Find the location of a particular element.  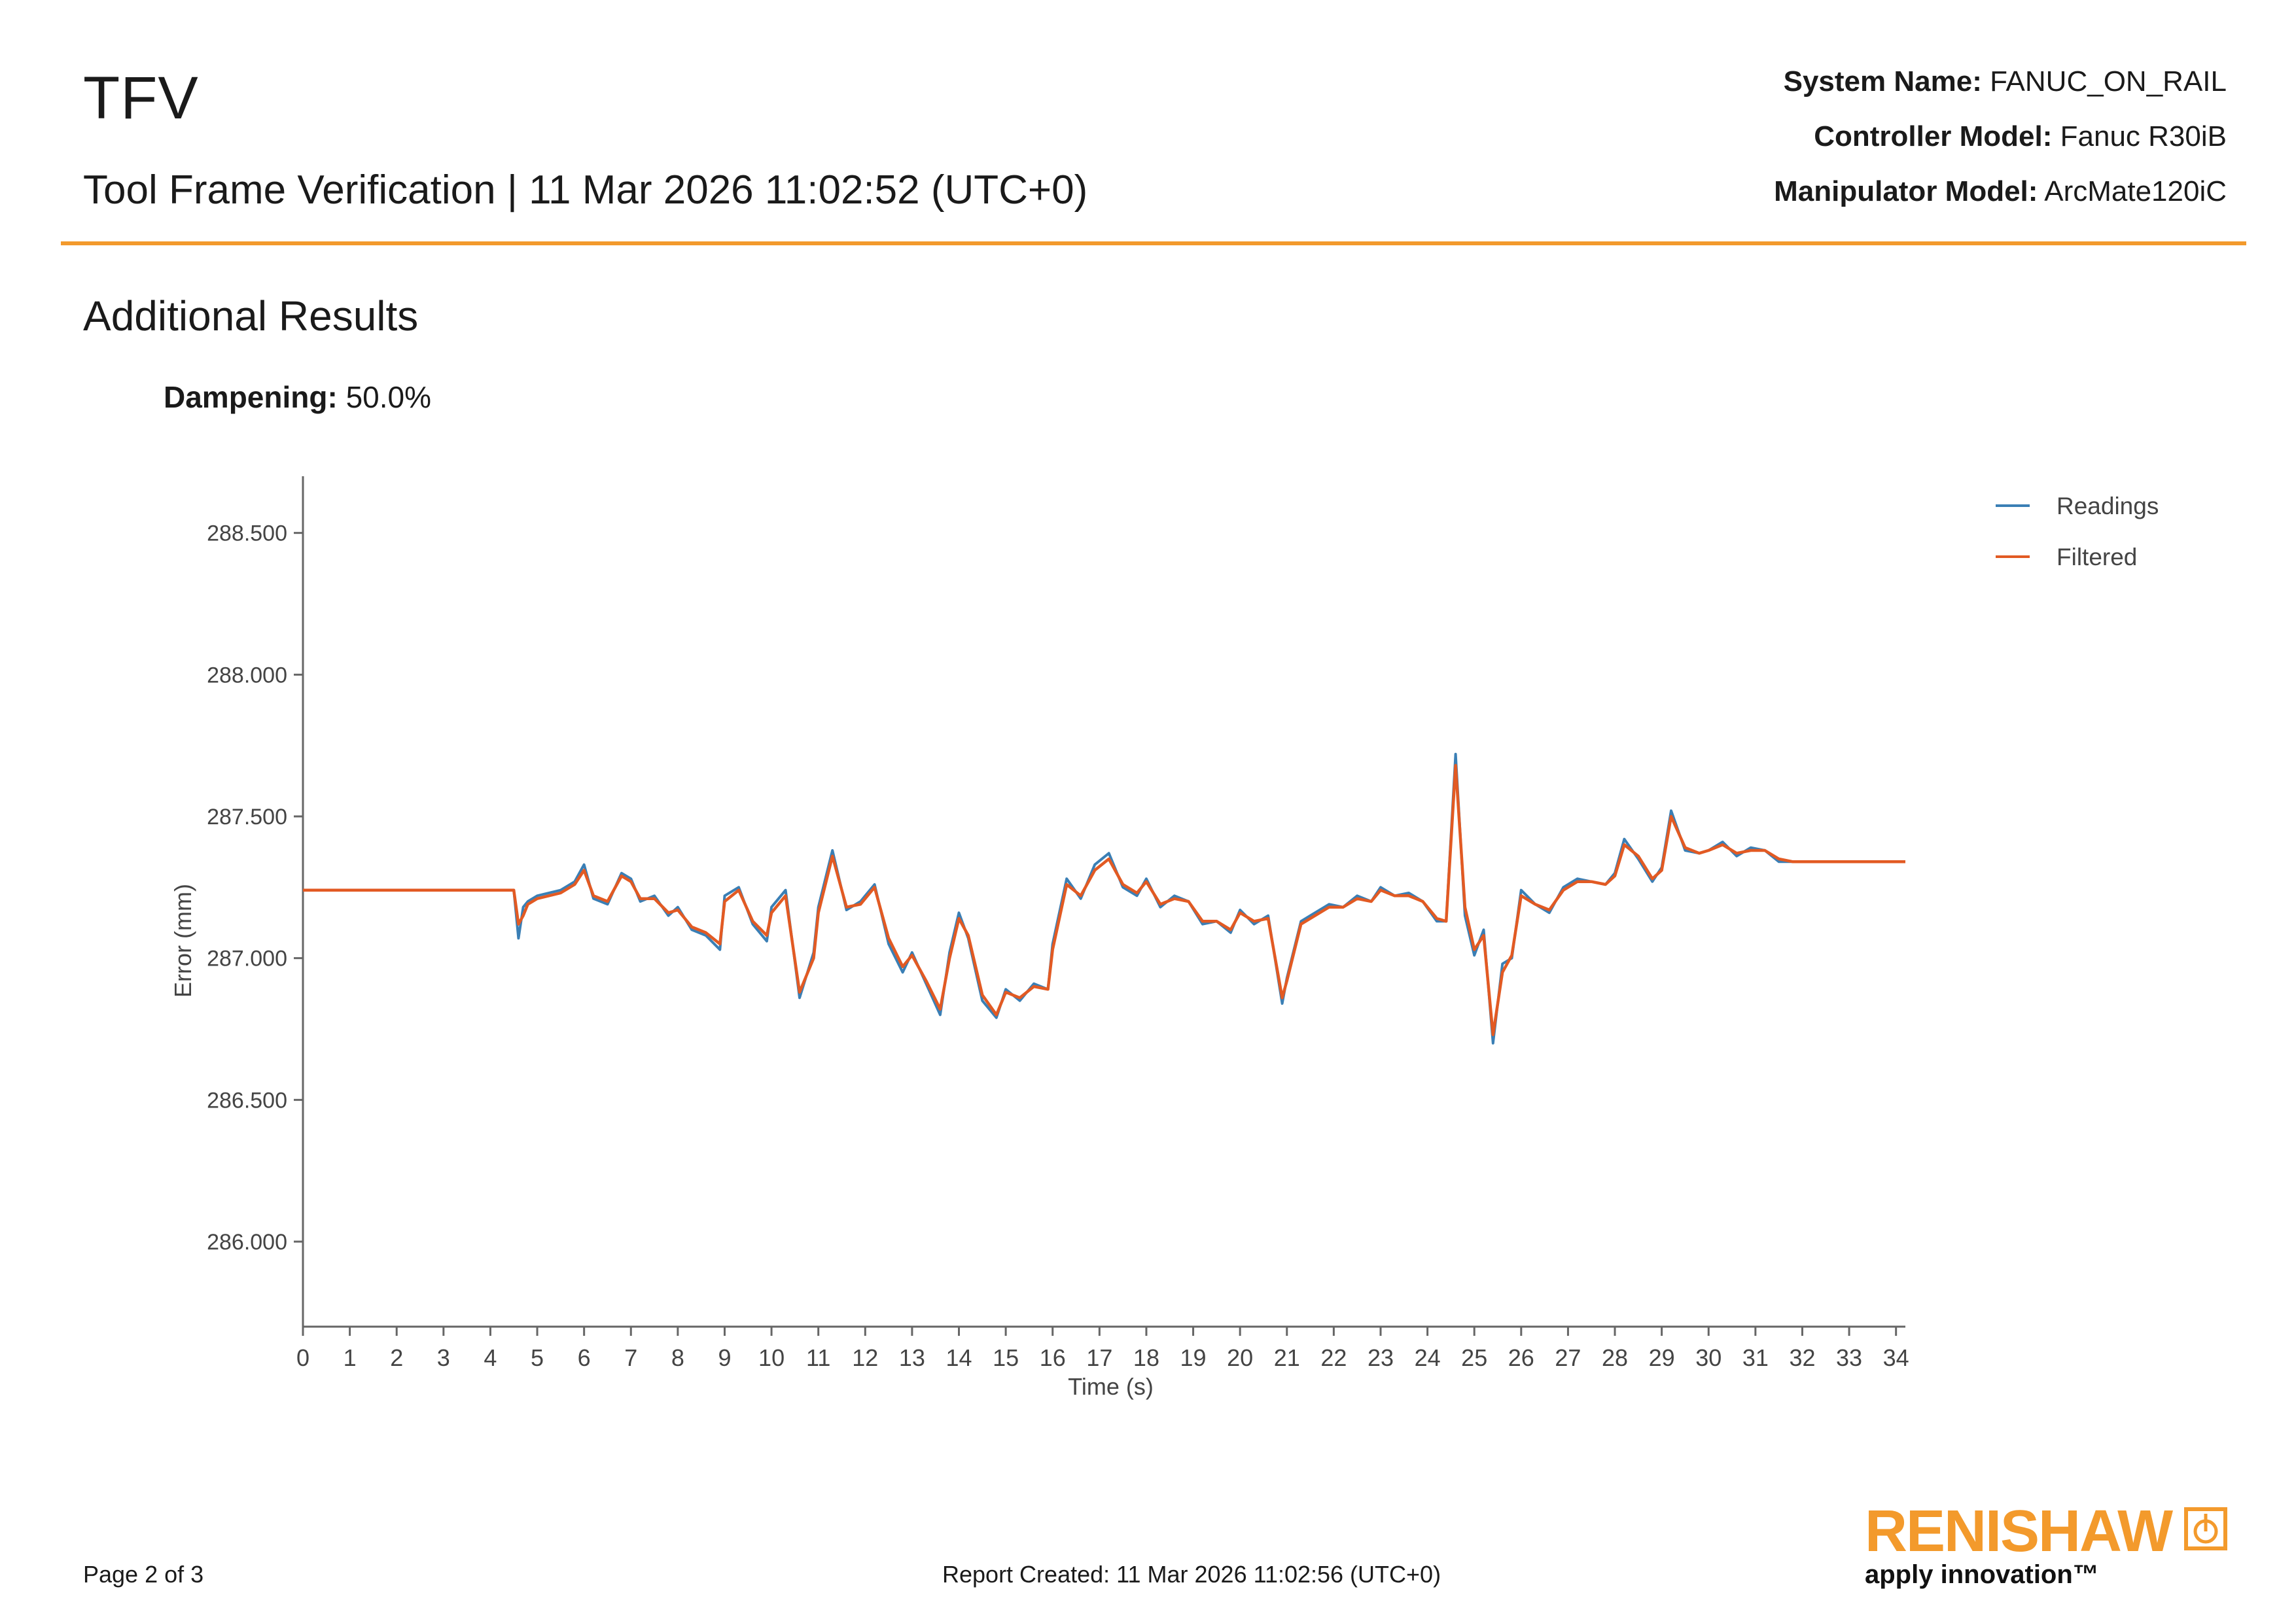

manipulator-model-row: Manipulator Model: ArcMate120iC is located at coordinates (2001, 192).